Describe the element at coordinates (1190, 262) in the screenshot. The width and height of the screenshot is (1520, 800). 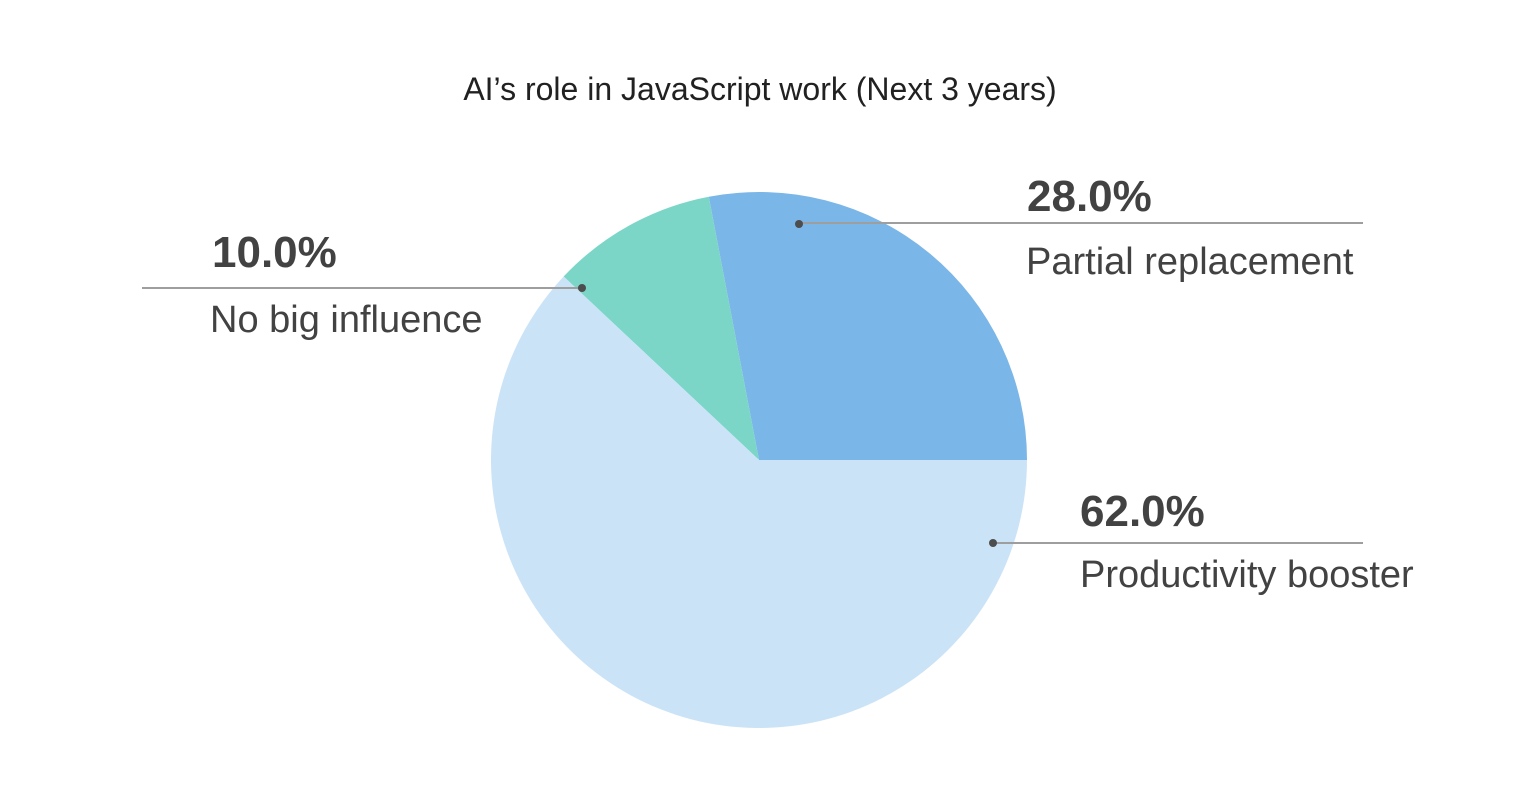
I see `slice-name-label: Partial replacement` at that location.